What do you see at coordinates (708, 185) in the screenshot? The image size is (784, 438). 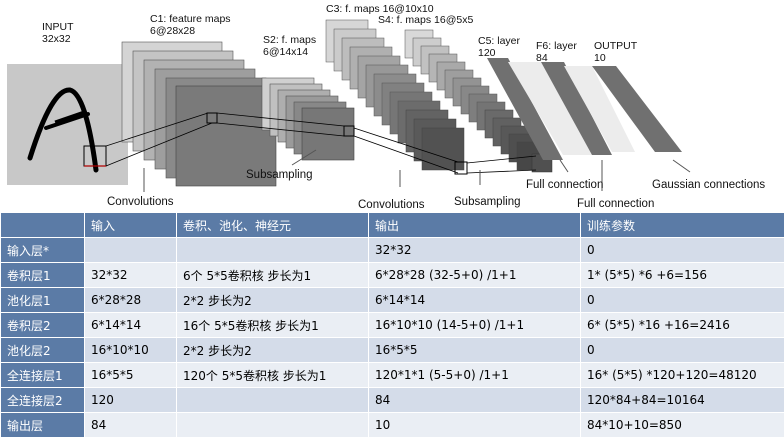 I see `caption-gaussian-connections: Gaussian connections` at bounding box center [708, 185].